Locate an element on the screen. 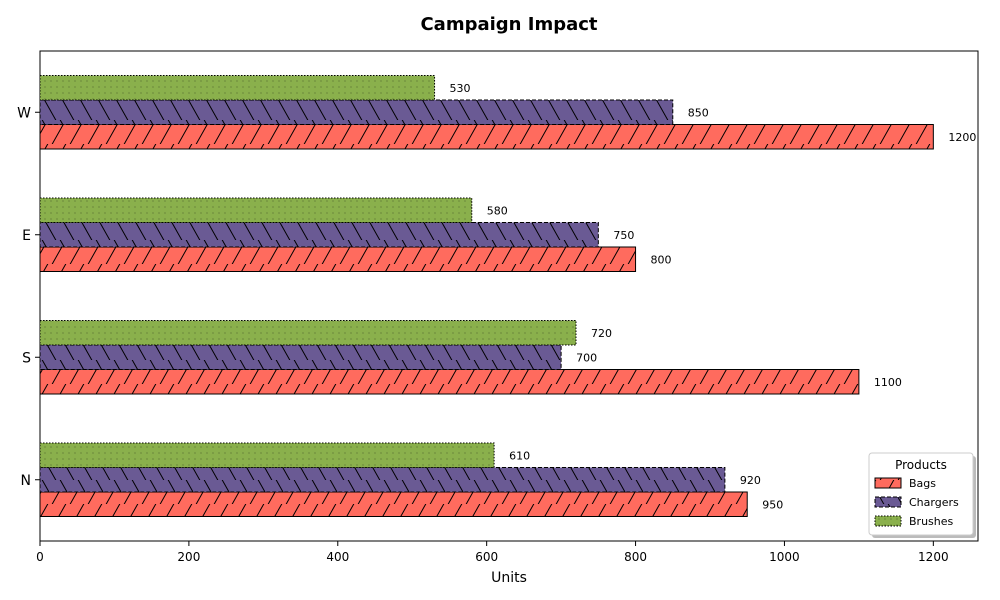 Image resolution: width=1000 pixels, height=600 pixels. x-tick-label: 1000 is located at coordinates (784, 557).